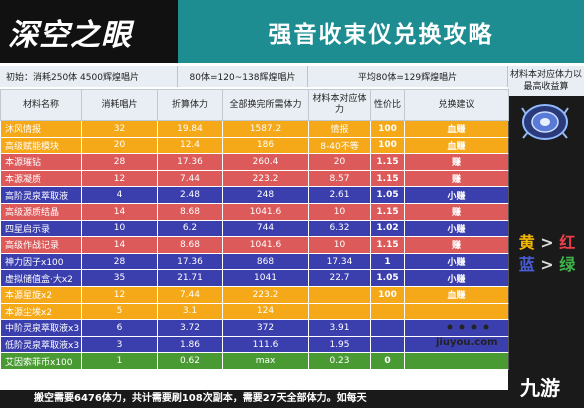 Image resolution: width=584 pixels, height=408 pixels. What do you see at coordinates (265, 278) in the screenshot?
I see `cell-total: 1041` at bounding box center [265, 278].